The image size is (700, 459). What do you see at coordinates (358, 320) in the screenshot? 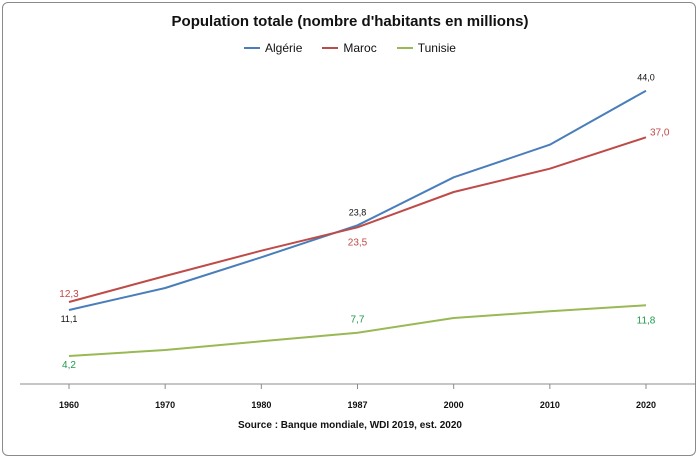
I see `data-label-tunisie: 7,7` at bounding box center [358, 320].